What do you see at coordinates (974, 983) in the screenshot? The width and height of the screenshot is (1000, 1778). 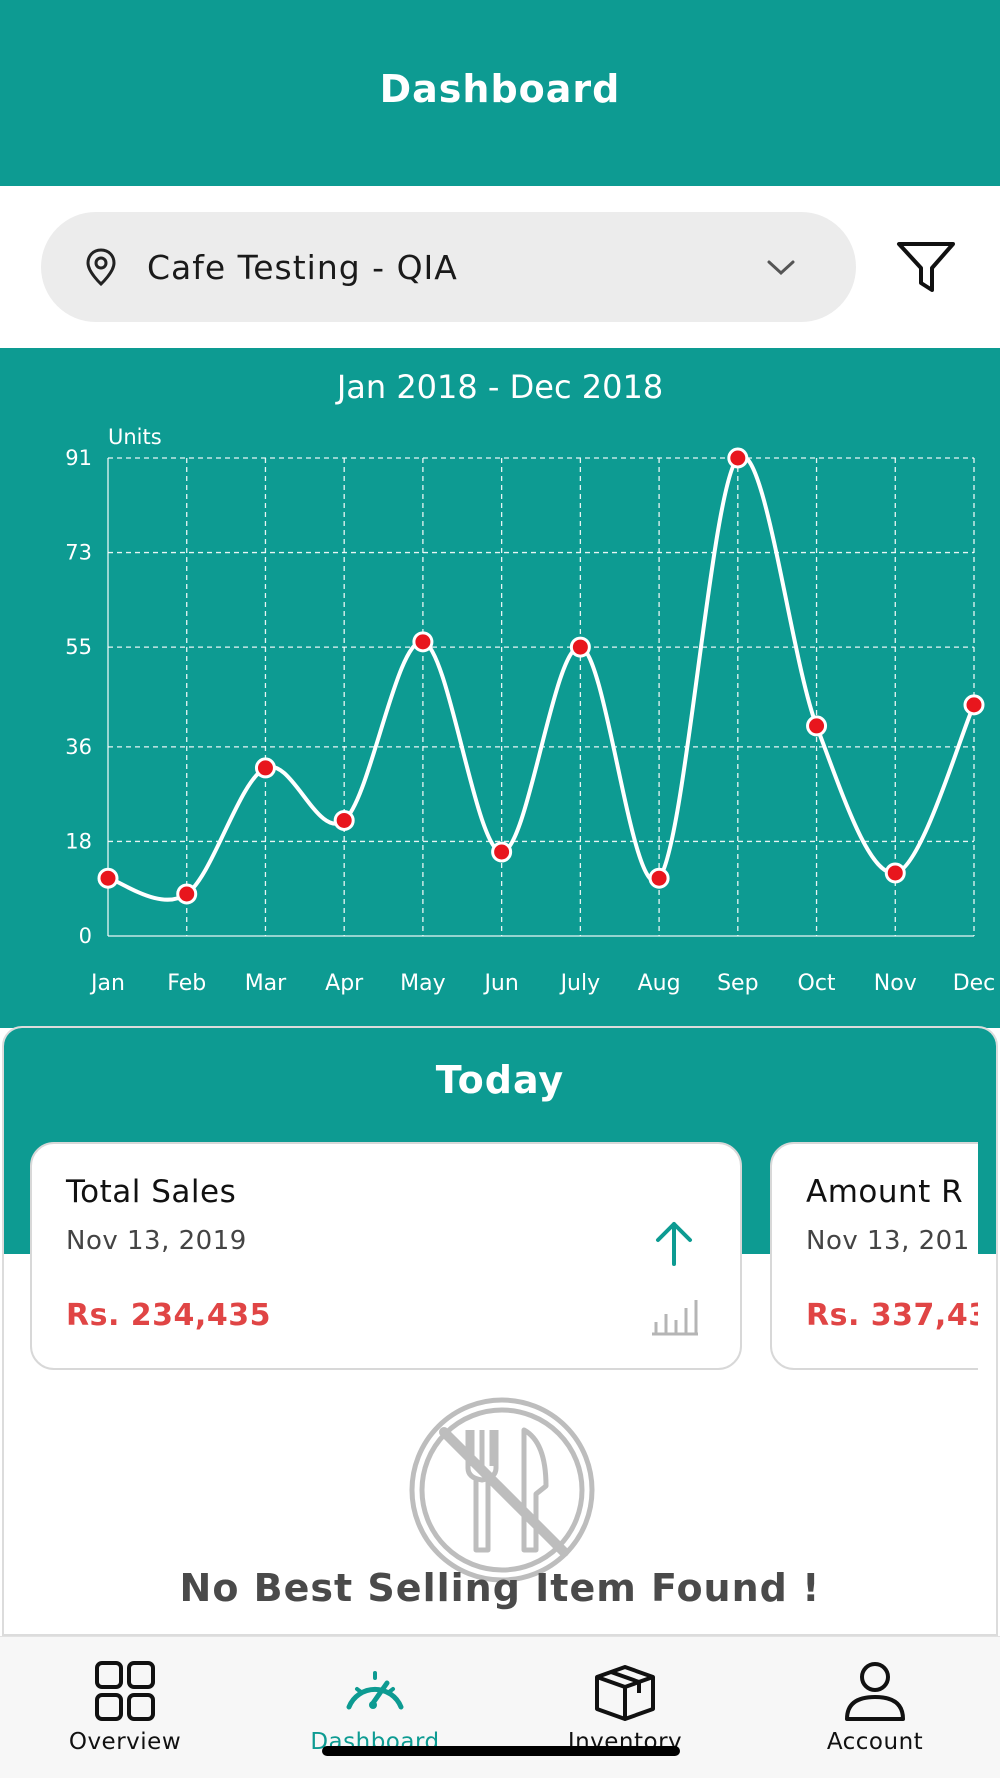 I see `x-tick-label: Dec` at bounding box center [974, 983].